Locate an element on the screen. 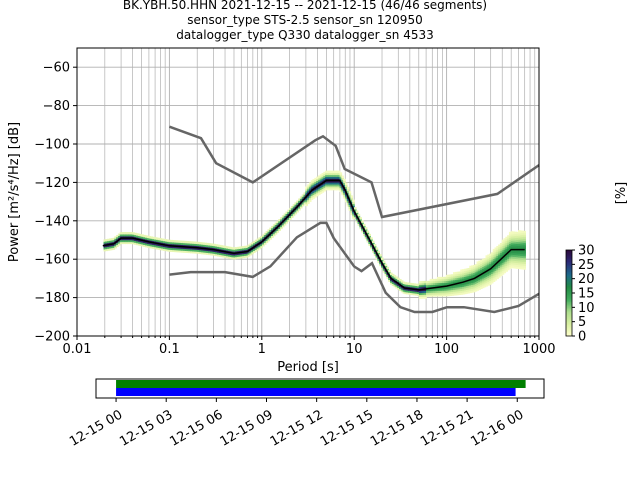  timeline-tick-label: 12-15 12 is located at coordinates (297, 428).